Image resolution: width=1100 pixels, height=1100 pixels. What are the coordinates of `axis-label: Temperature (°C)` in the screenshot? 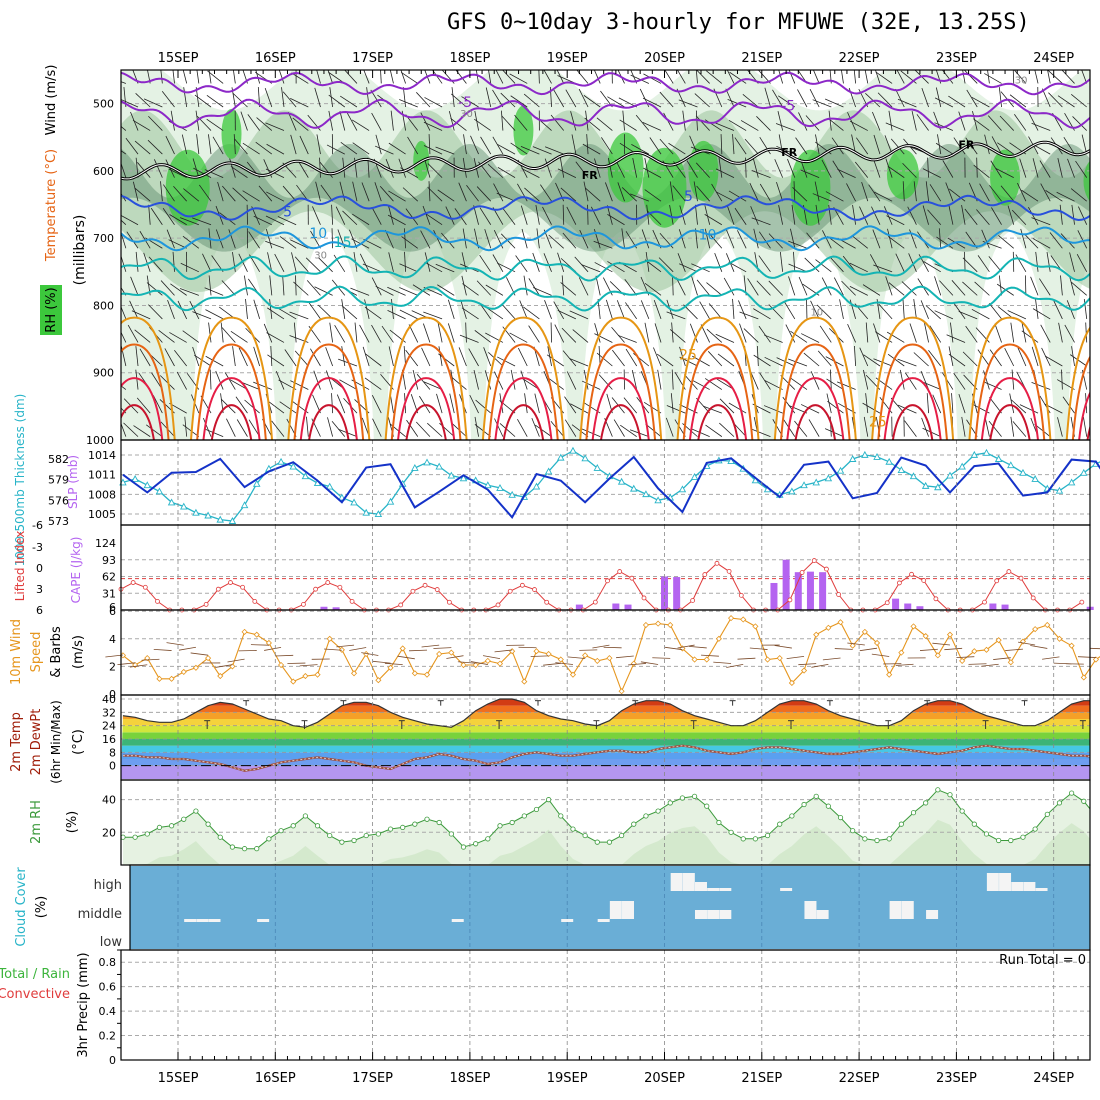 It's located at (51, 205).